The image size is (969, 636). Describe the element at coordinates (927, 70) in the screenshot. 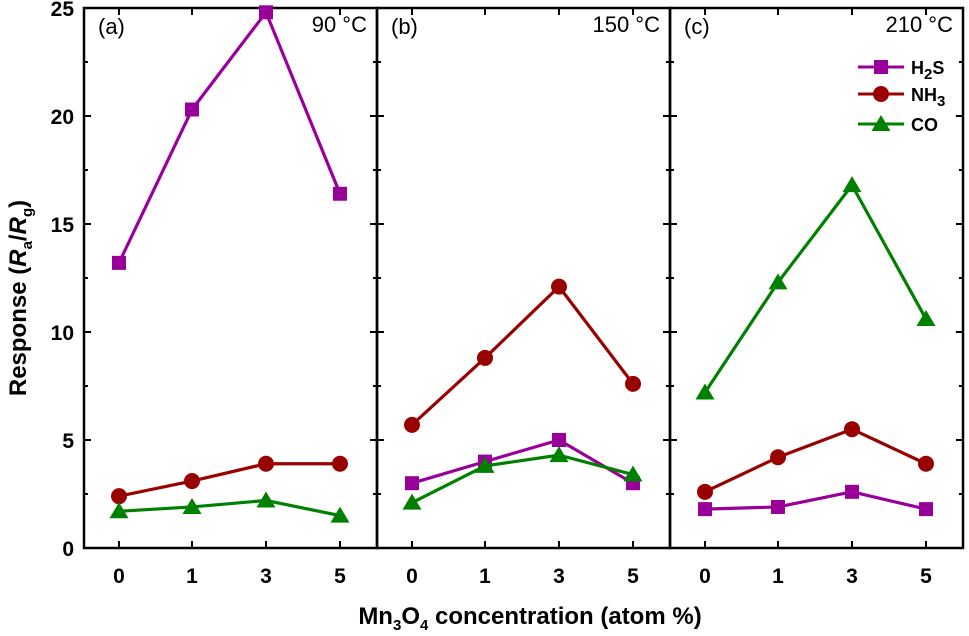

I see `legend-label-h2s: H2S` at that location.